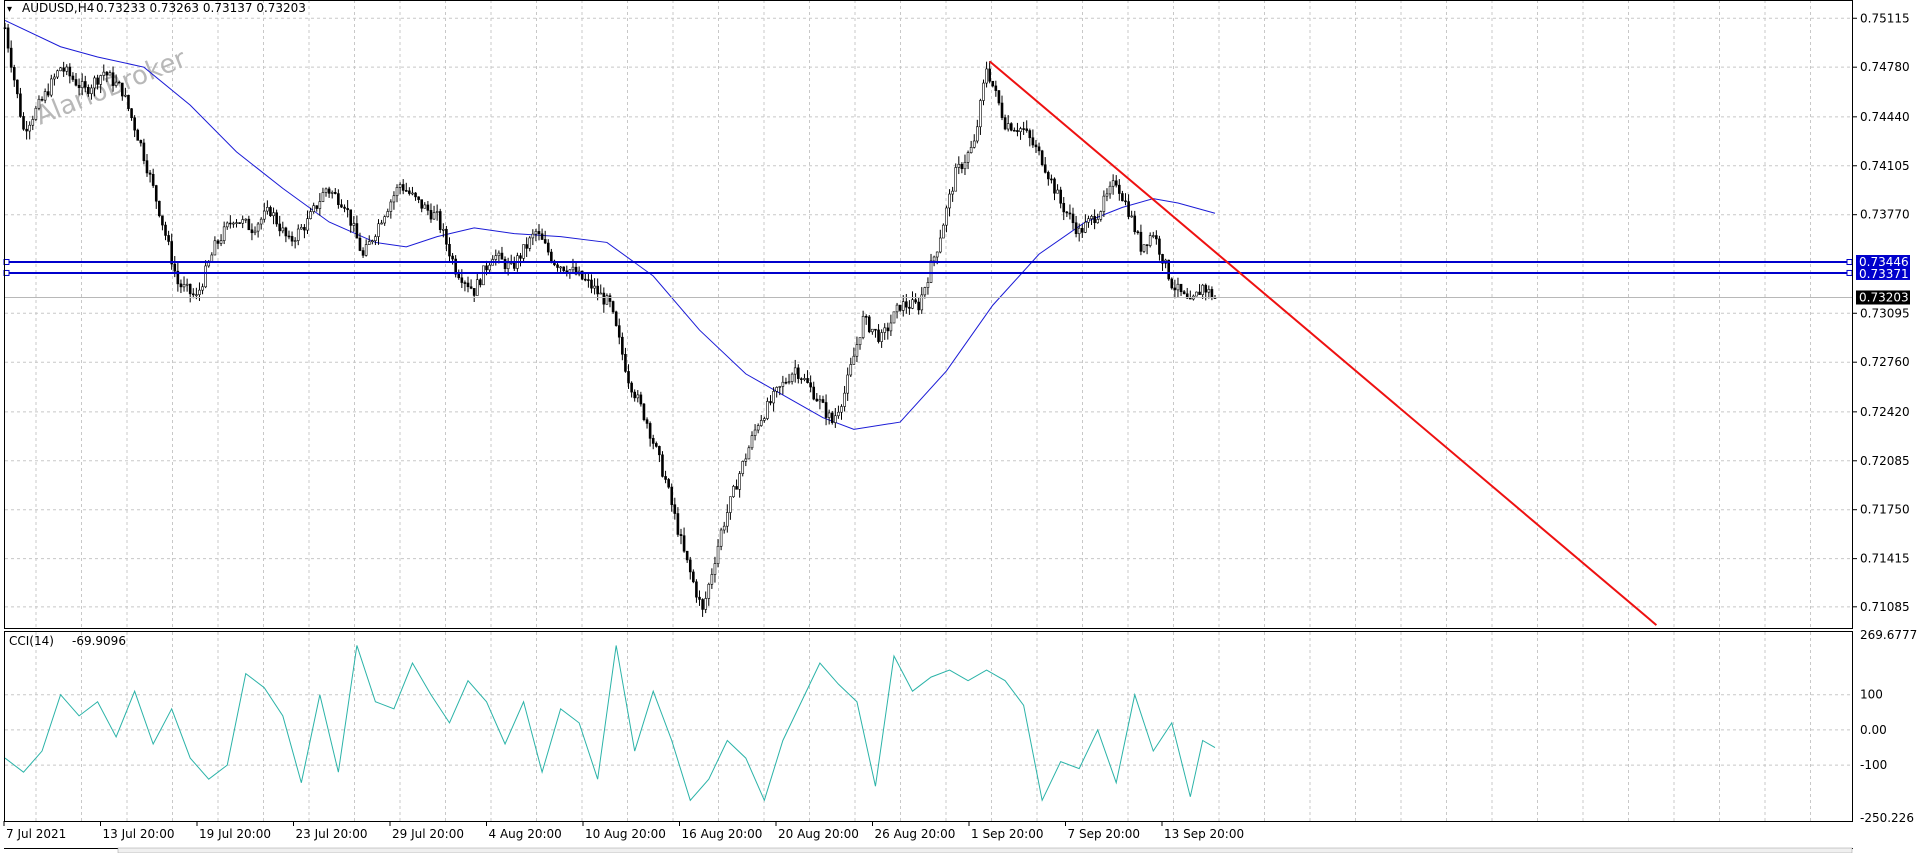 The image size is (1920, 856). I want to click on price-tick-label: 0.71750, so click(1885, 510).